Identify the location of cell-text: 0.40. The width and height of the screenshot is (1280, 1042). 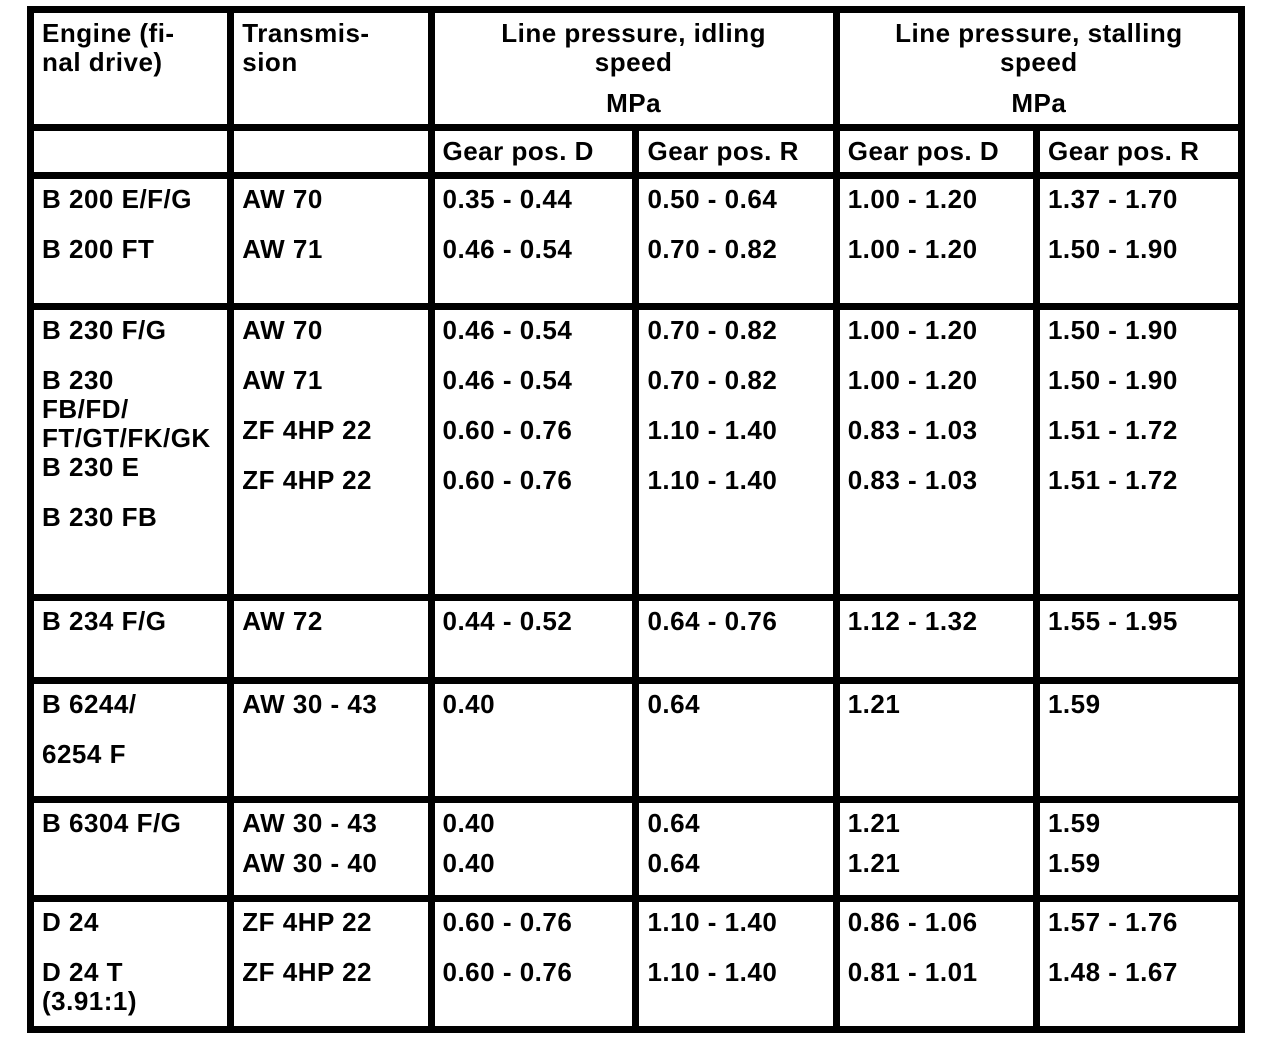
(469, 823).